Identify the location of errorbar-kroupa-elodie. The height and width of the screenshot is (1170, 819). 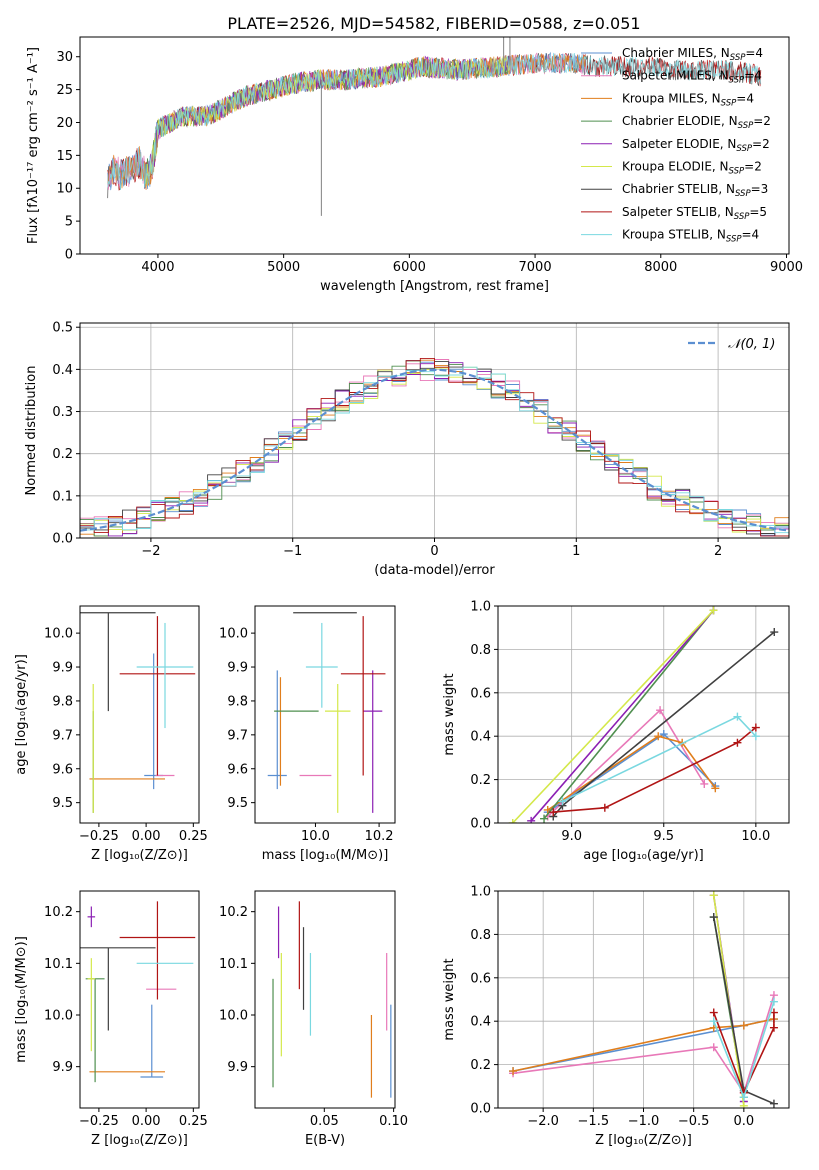
(338, 748).